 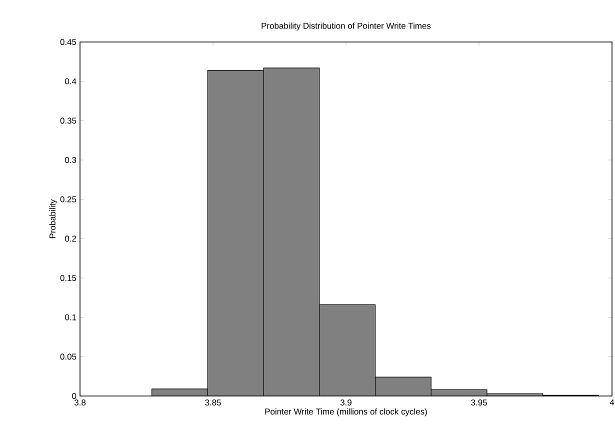 I want to click on y-tick-label: 0.05, so click(x=68, y=357).